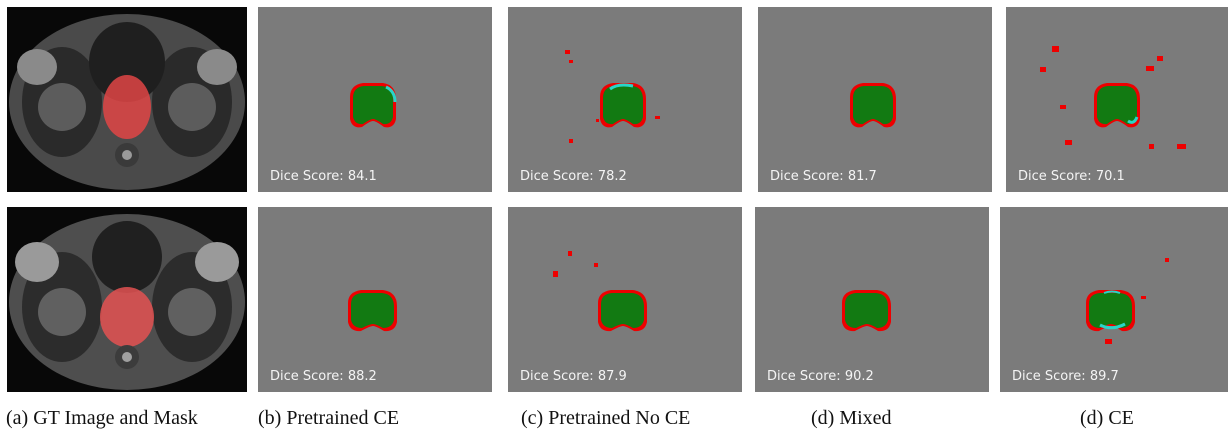  Describe the element at coordinates (323, 176) in the screenshot. I see `dice-score-label: Dice Score: 84.1` at that location.